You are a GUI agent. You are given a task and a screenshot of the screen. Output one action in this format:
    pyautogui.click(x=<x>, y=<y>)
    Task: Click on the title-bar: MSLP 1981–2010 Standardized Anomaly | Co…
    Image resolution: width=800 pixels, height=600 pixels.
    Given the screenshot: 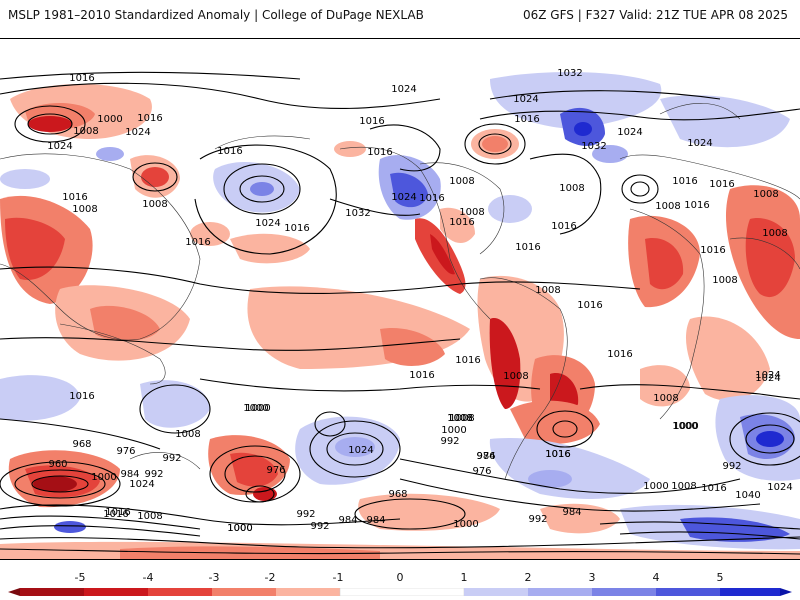 What is the action you would take?
    pyautogui.click(x=400, y=15)
    